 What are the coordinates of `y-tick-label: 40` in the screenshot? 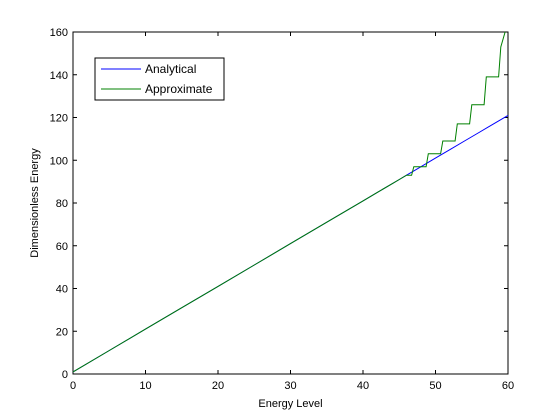 It's located at (62, 290).